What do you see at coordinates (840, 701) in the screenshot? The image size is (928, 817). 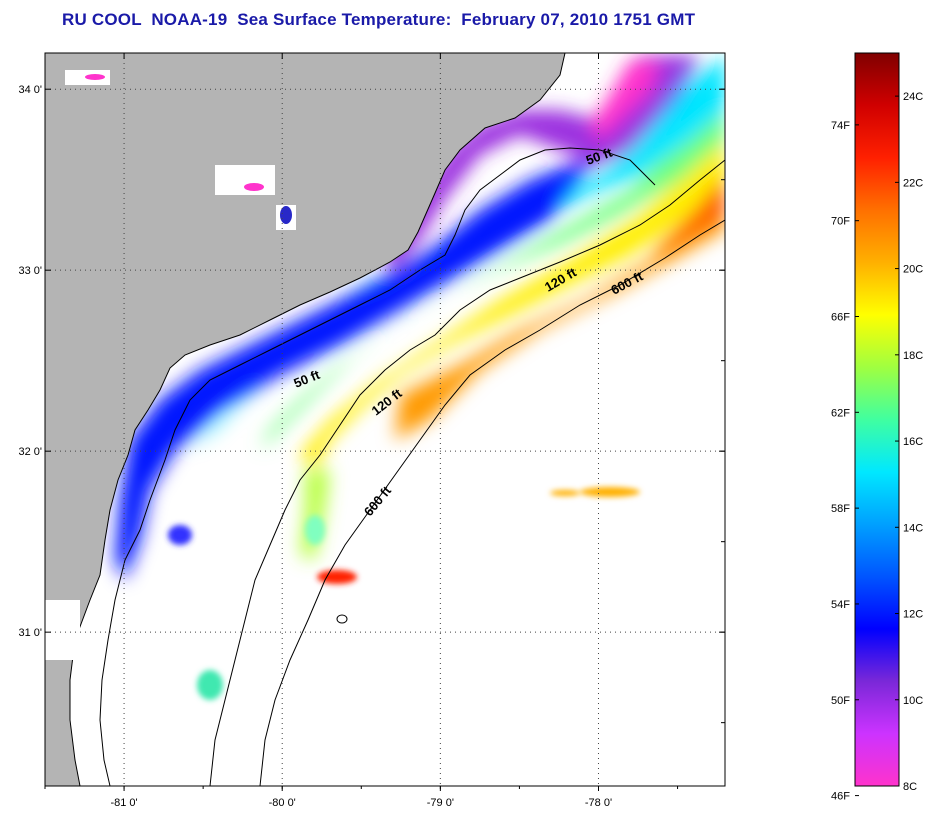 I see `colorbar-f-label: 50F` at bounding box center [840, 701].